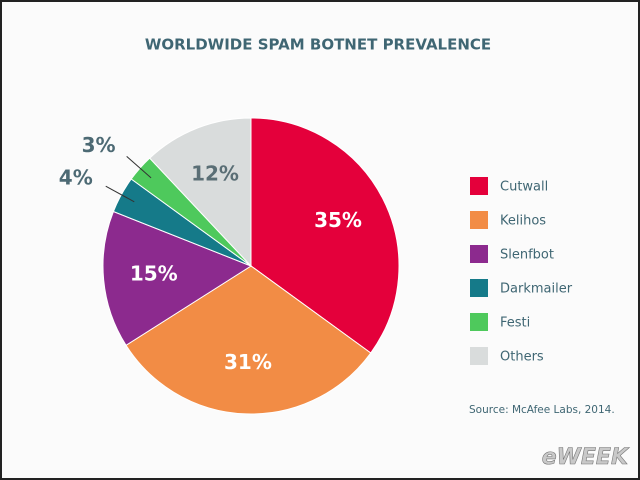 The width and height of the screenshot is (640, 480). Describe the element at coordinates (523, 221) in the screenshot. I see `legend-label: Kelihos` at that location.